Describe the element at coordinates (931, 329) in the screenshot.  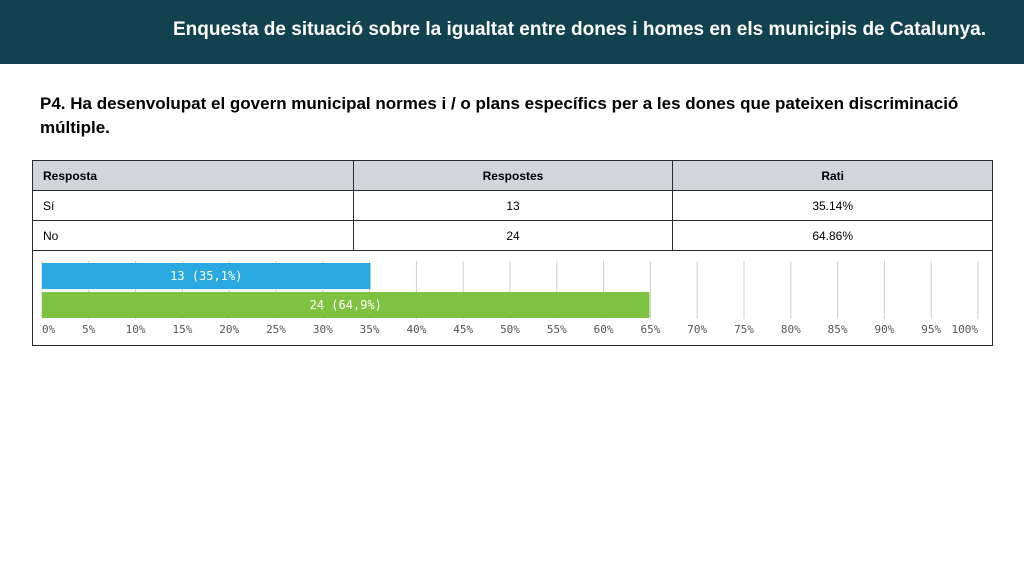
I see `x-tick-label: 95%` at that location.